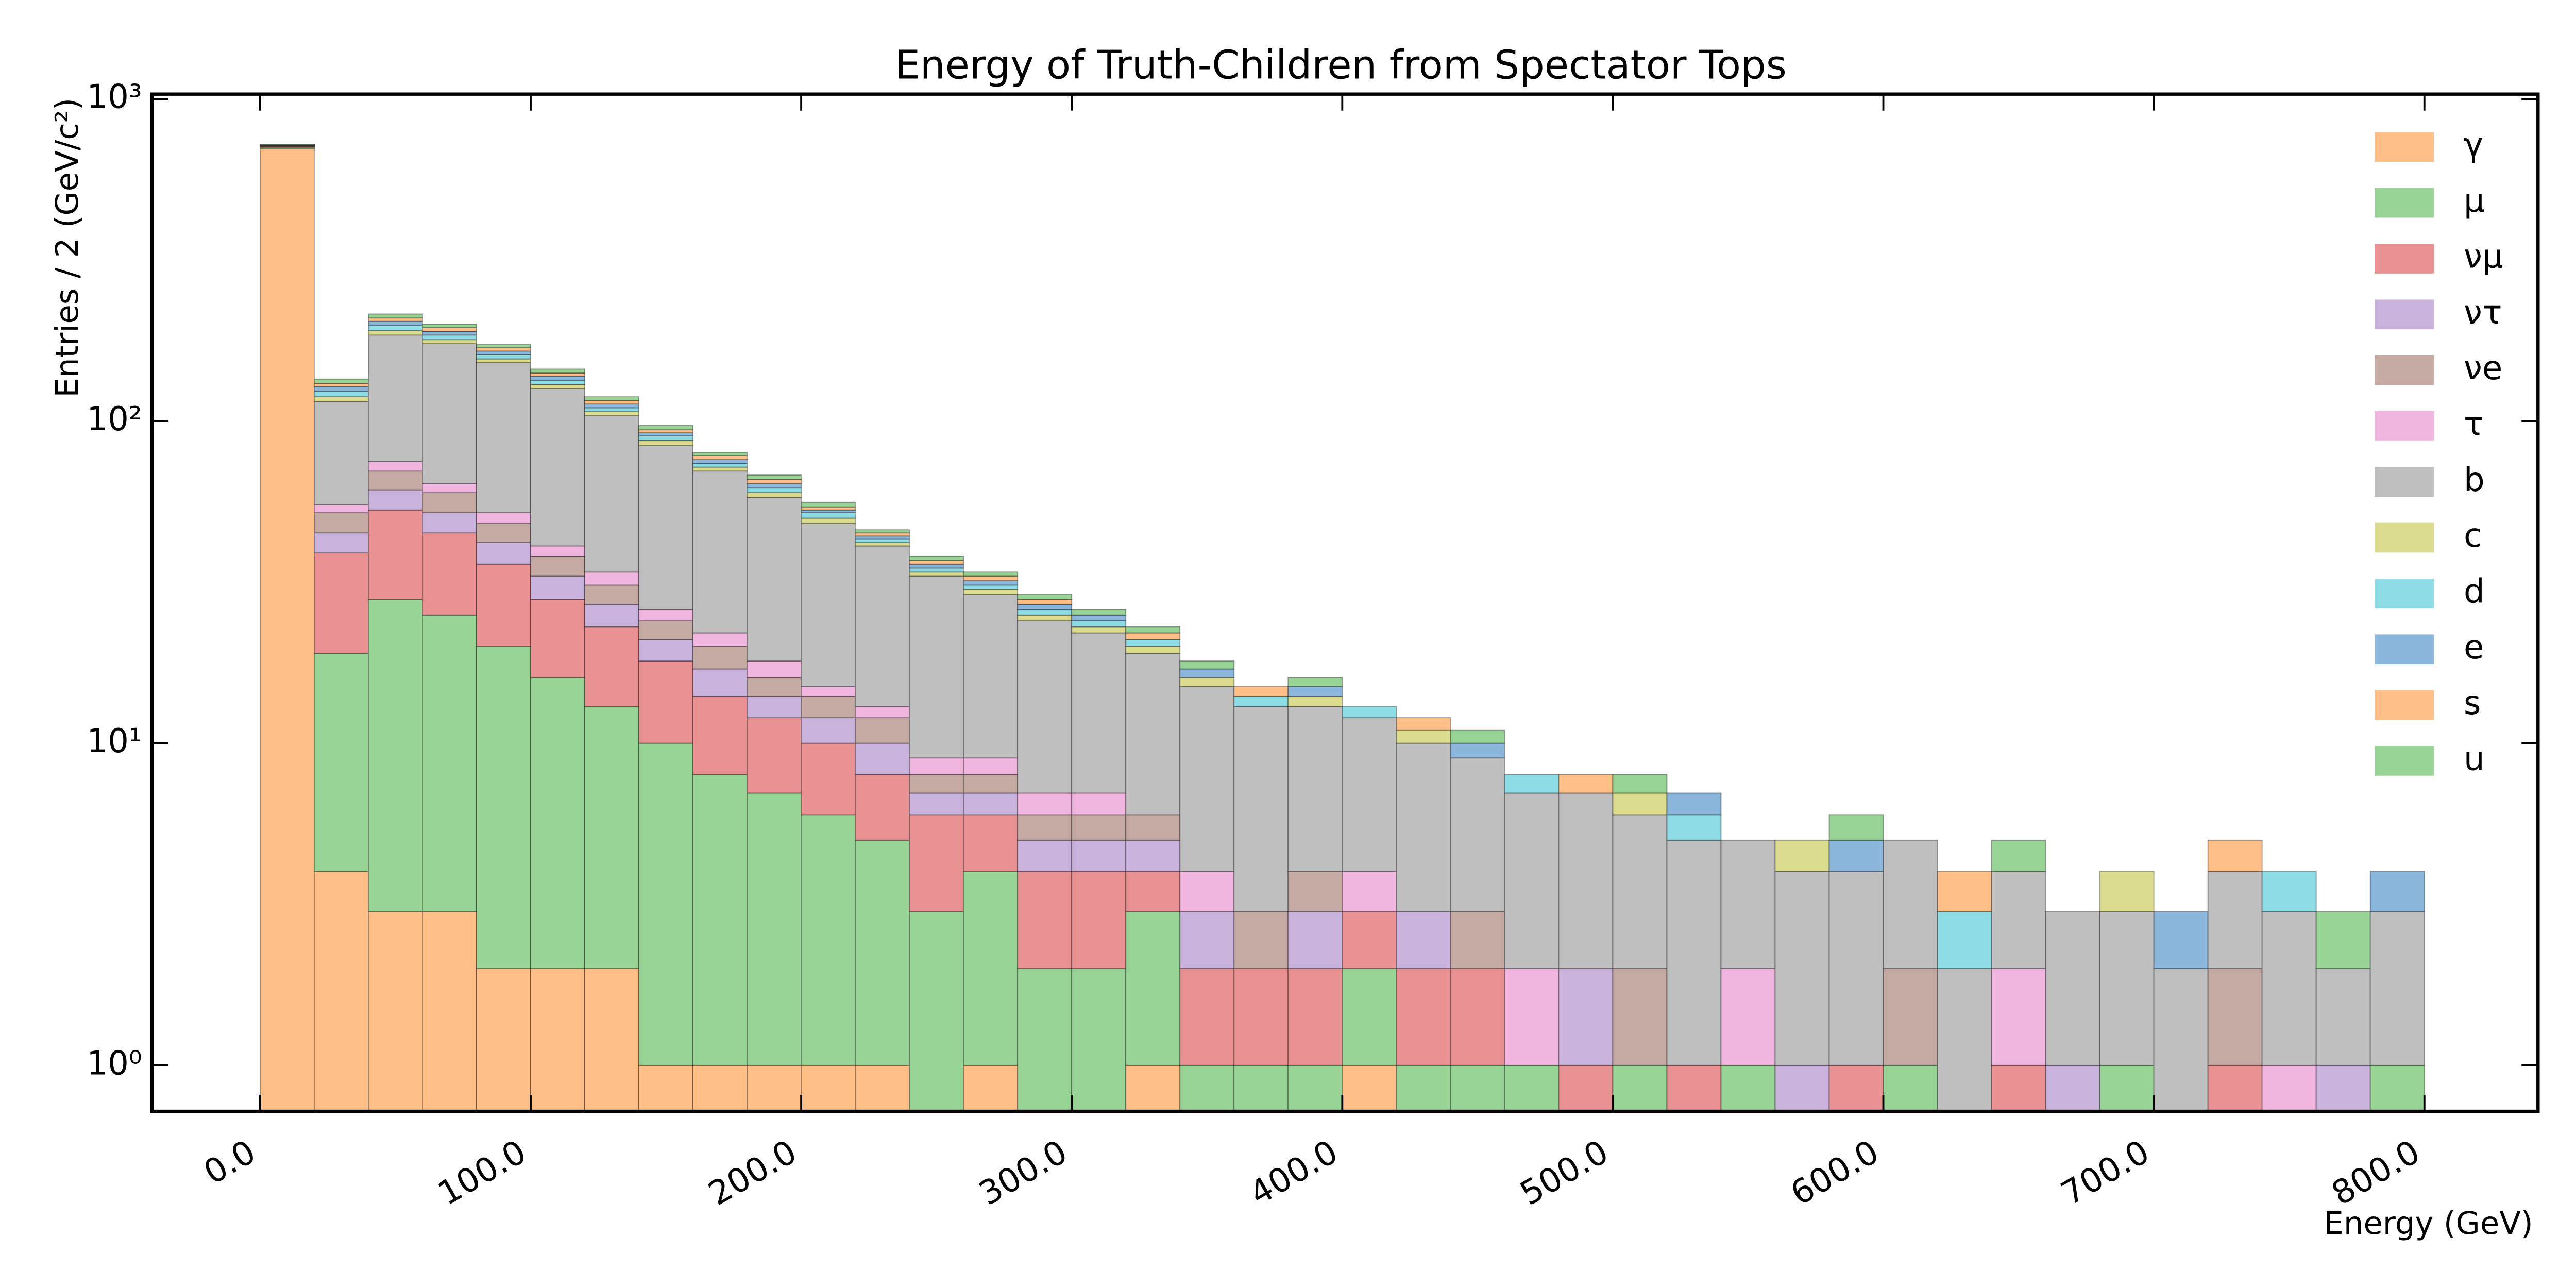 This screenshot has width=2576, height=1288. Describe the element at coordinates (2474, 480) in the screenshot. I see `legend-label: b` at that location.